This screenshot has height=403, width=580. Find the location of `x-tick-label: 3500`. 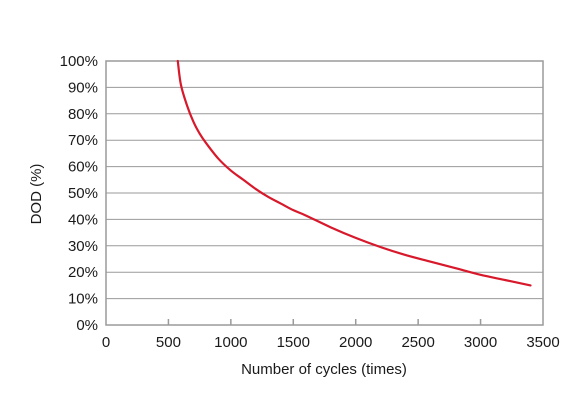

x-tick-label: 3500 is located at coordinates (542, 342).